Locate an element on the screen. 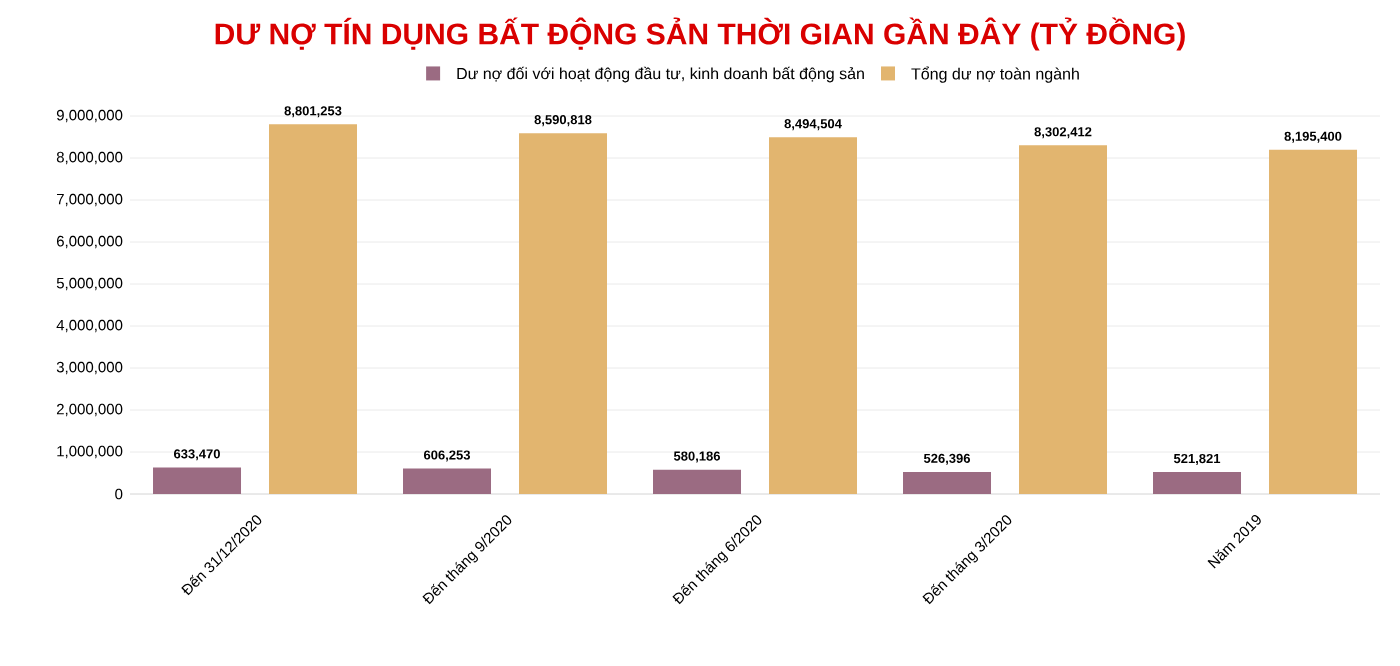 The width and height of the screenshot is (1400, 666). legend-label: Dư nợ đối với hoạt động đầu tư, kinh doanh bất động sản is located at coordinates (660, 74).